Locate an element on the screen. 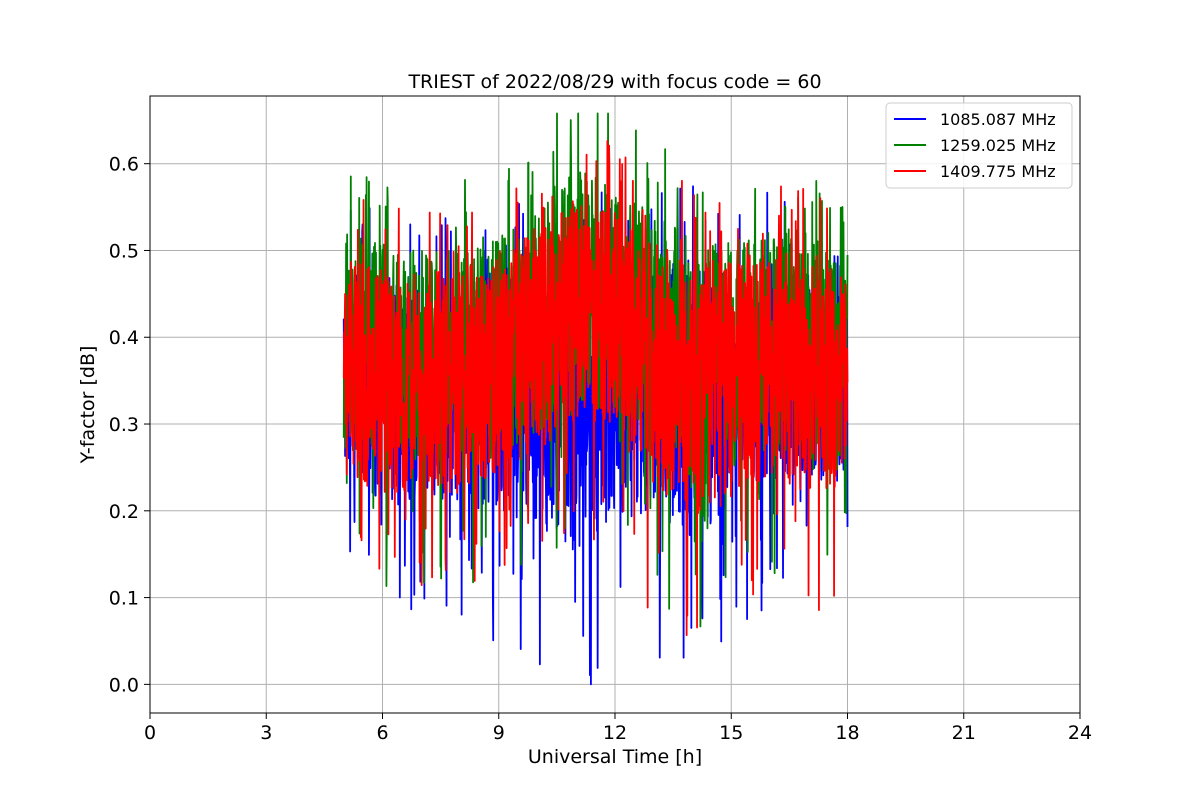 Image resolution: width=1200 pixels, height=800 pixels. x-tick-label: 12 is located at coordinates (615, 733).